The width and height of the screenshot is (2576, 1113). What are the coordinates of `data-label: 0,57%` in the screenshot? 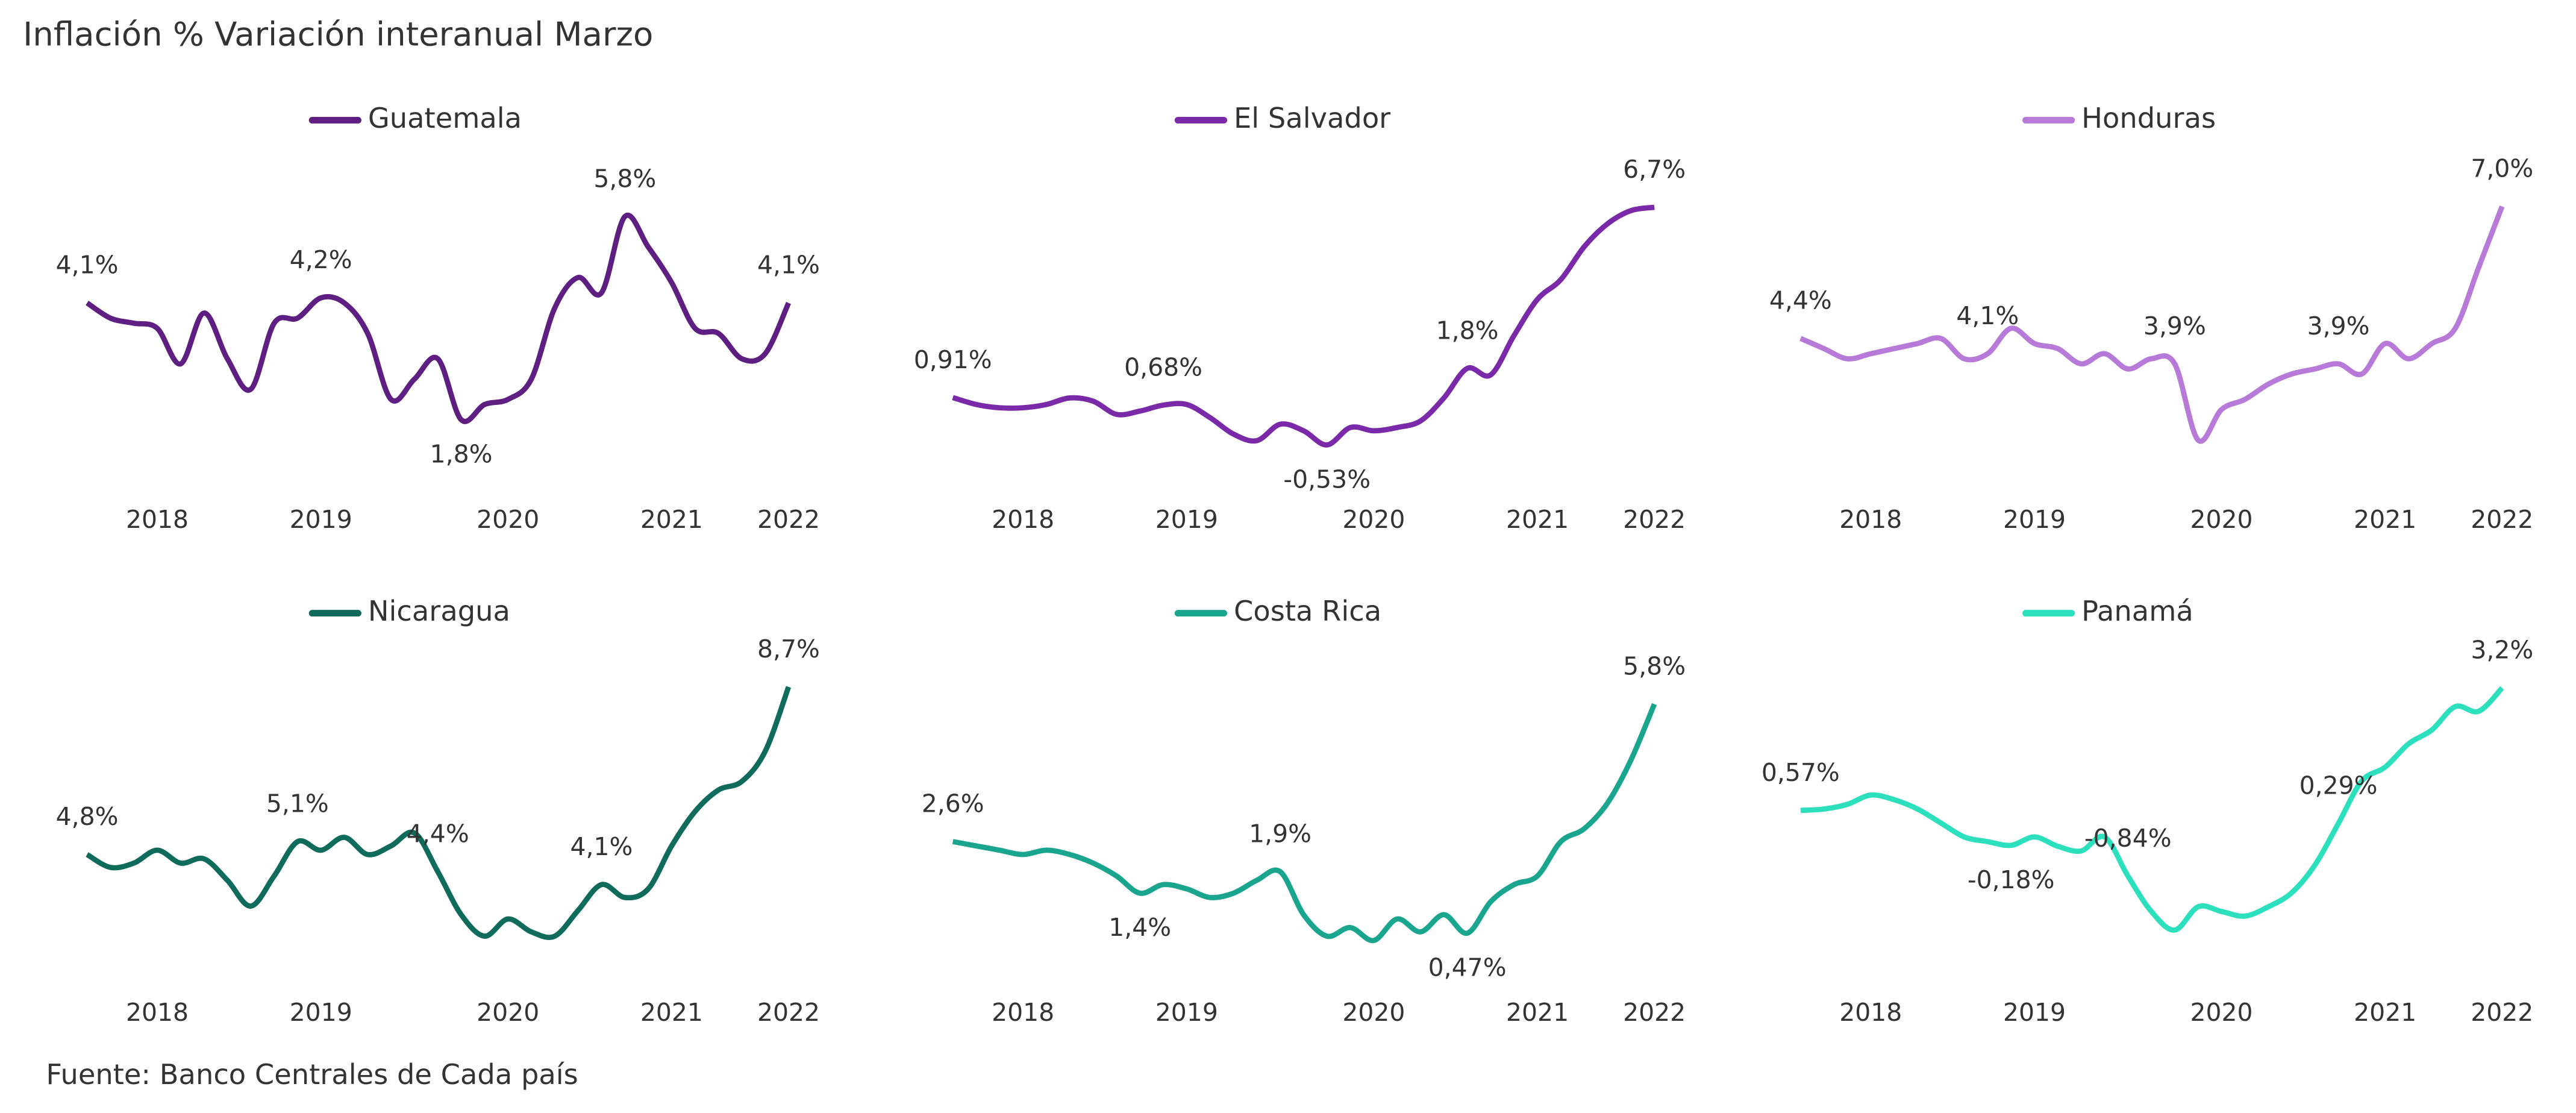 It's located at (1801, 772).